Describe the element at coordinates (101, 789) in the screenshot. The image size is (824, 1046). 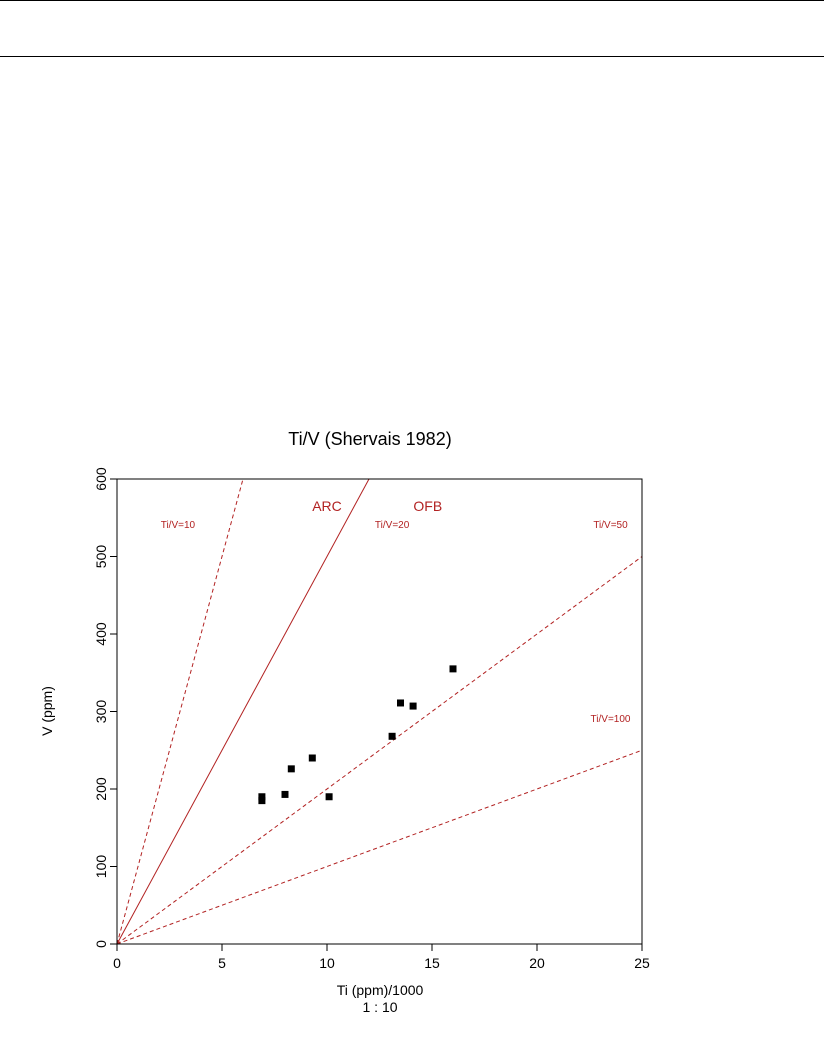
I see `y-tick-label: 200` at that location.